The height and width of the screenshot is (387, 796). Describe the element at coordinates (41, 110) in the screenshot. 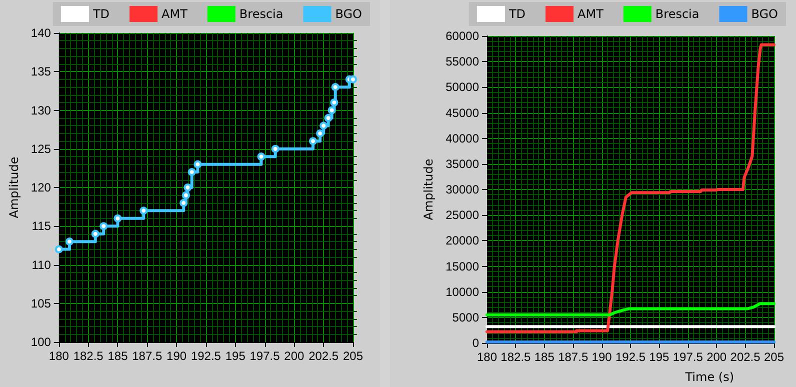

I see `y-tick-label: 130` at that location.